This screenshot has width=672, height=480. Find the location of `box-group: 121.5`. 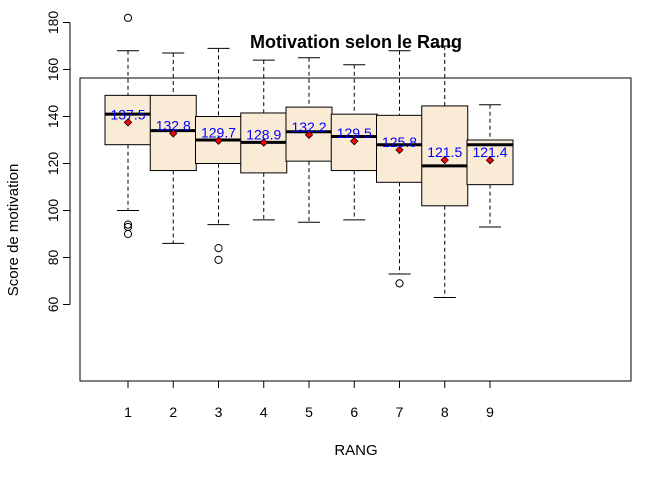

box-group: 121.5 is located at coordinates (445, 171).